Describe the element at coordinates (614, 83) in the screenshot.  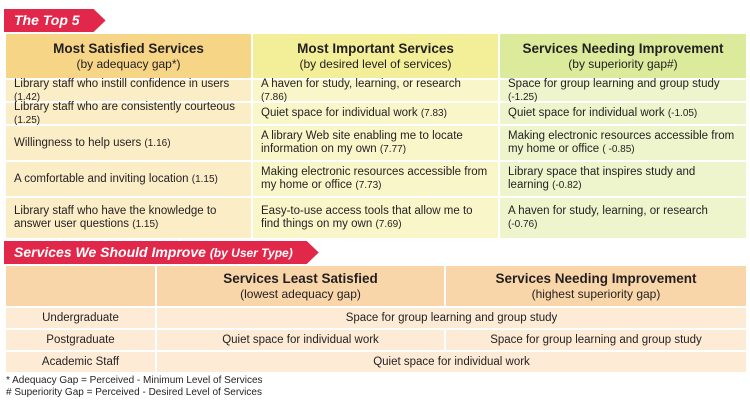
I see `cell-text: Space for group learning and group study` at that location.